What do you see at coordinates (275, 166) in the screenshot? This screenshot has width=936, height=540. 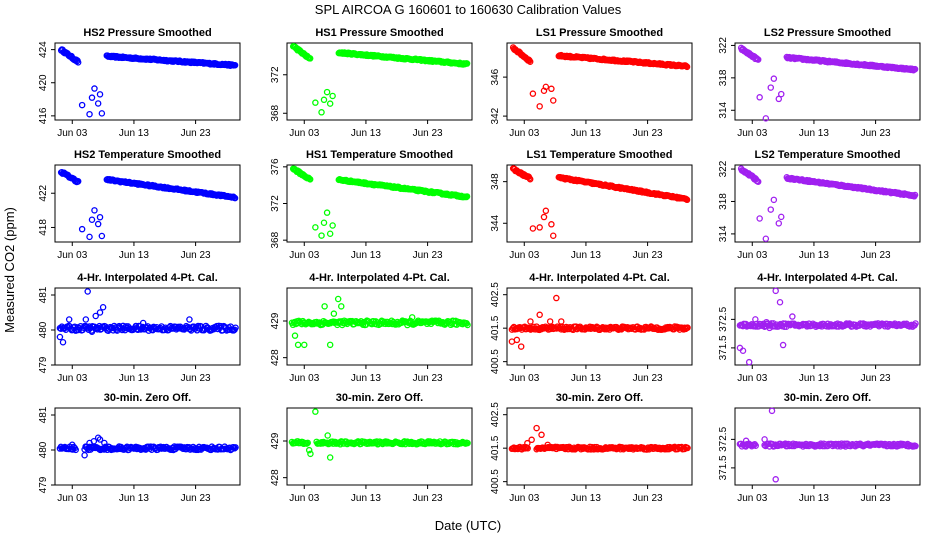 I see `y-tick-label: 376` at bounding box center [275, 166].